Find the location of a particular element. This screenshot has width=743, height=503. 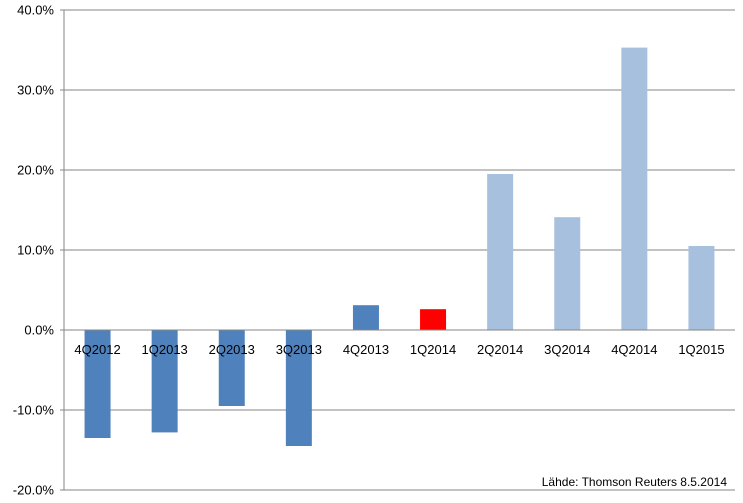

x-tick-label-4Q2014: 4Q2014 is located at coordinates (634, 349).